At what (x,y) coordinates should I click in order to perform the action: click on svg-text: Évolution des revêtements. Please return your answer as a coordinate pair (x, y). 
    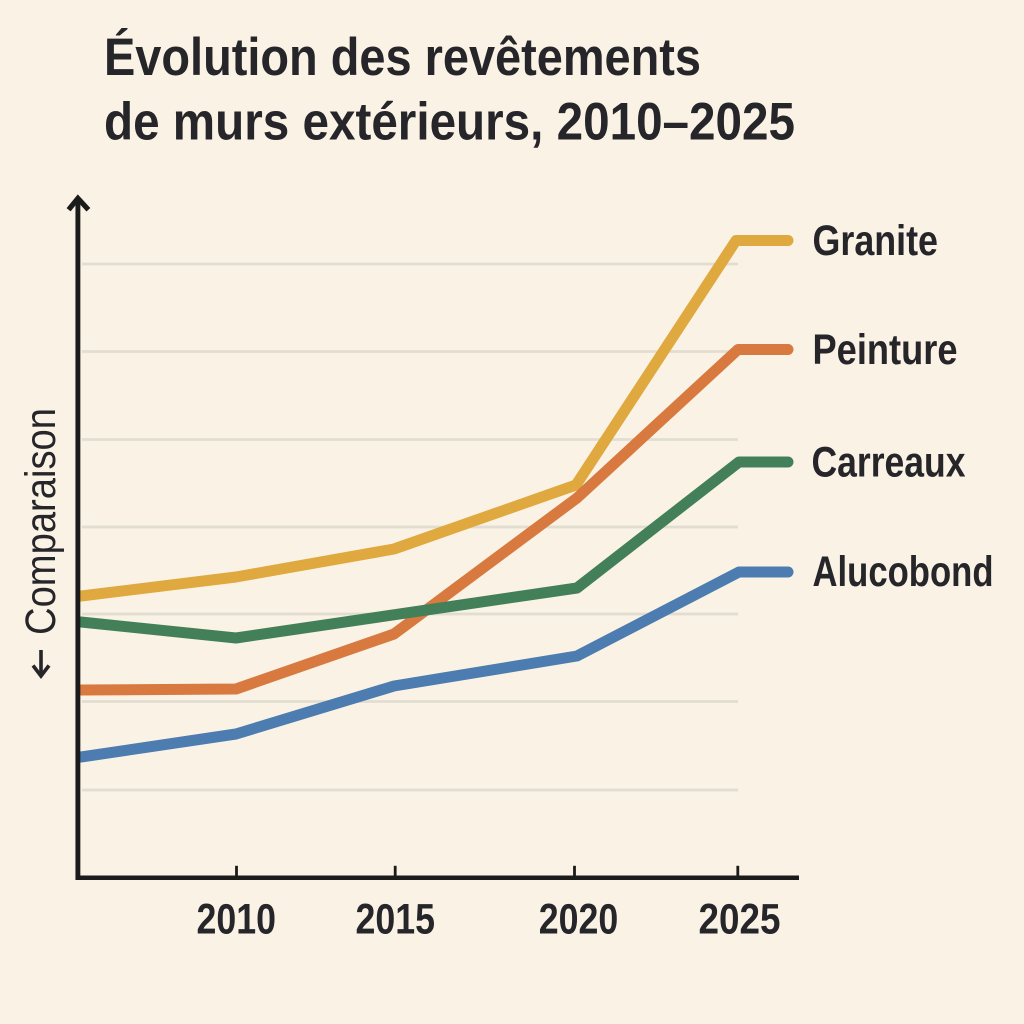
    Looking at the image, I should click on (402, 57).